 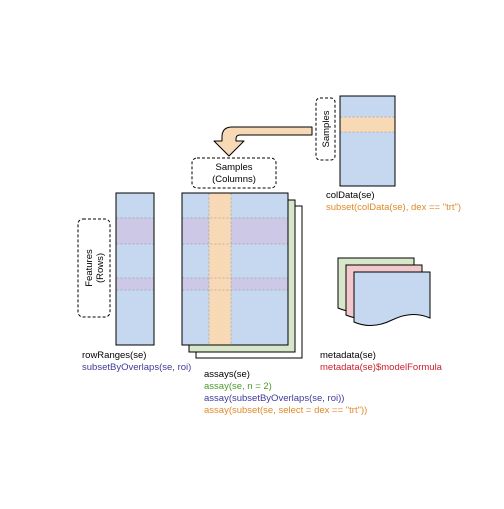 What do you see at coordinates (234, 167) in the screenshot?
I see `samples-columns-line1: Samples` at bounding box center [234, 167].